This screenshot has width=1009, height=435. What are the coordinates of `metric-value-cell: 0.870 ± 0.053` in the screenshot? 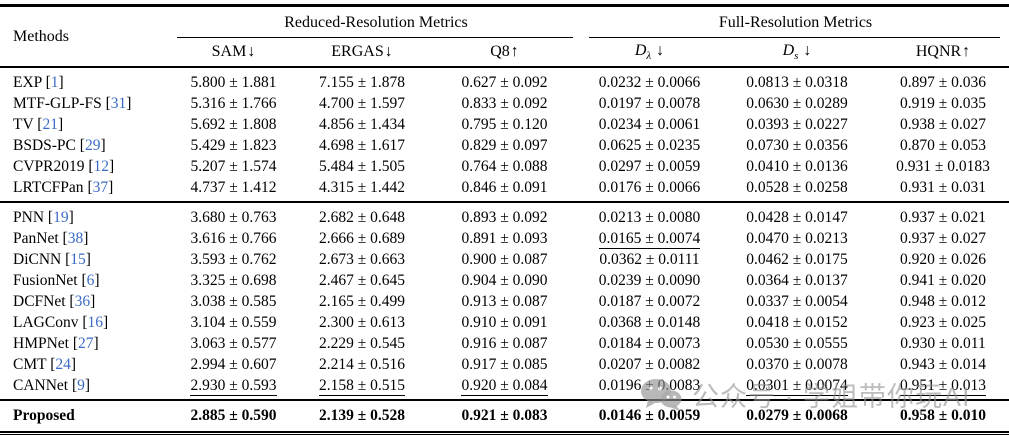 It's located at (943, 145).